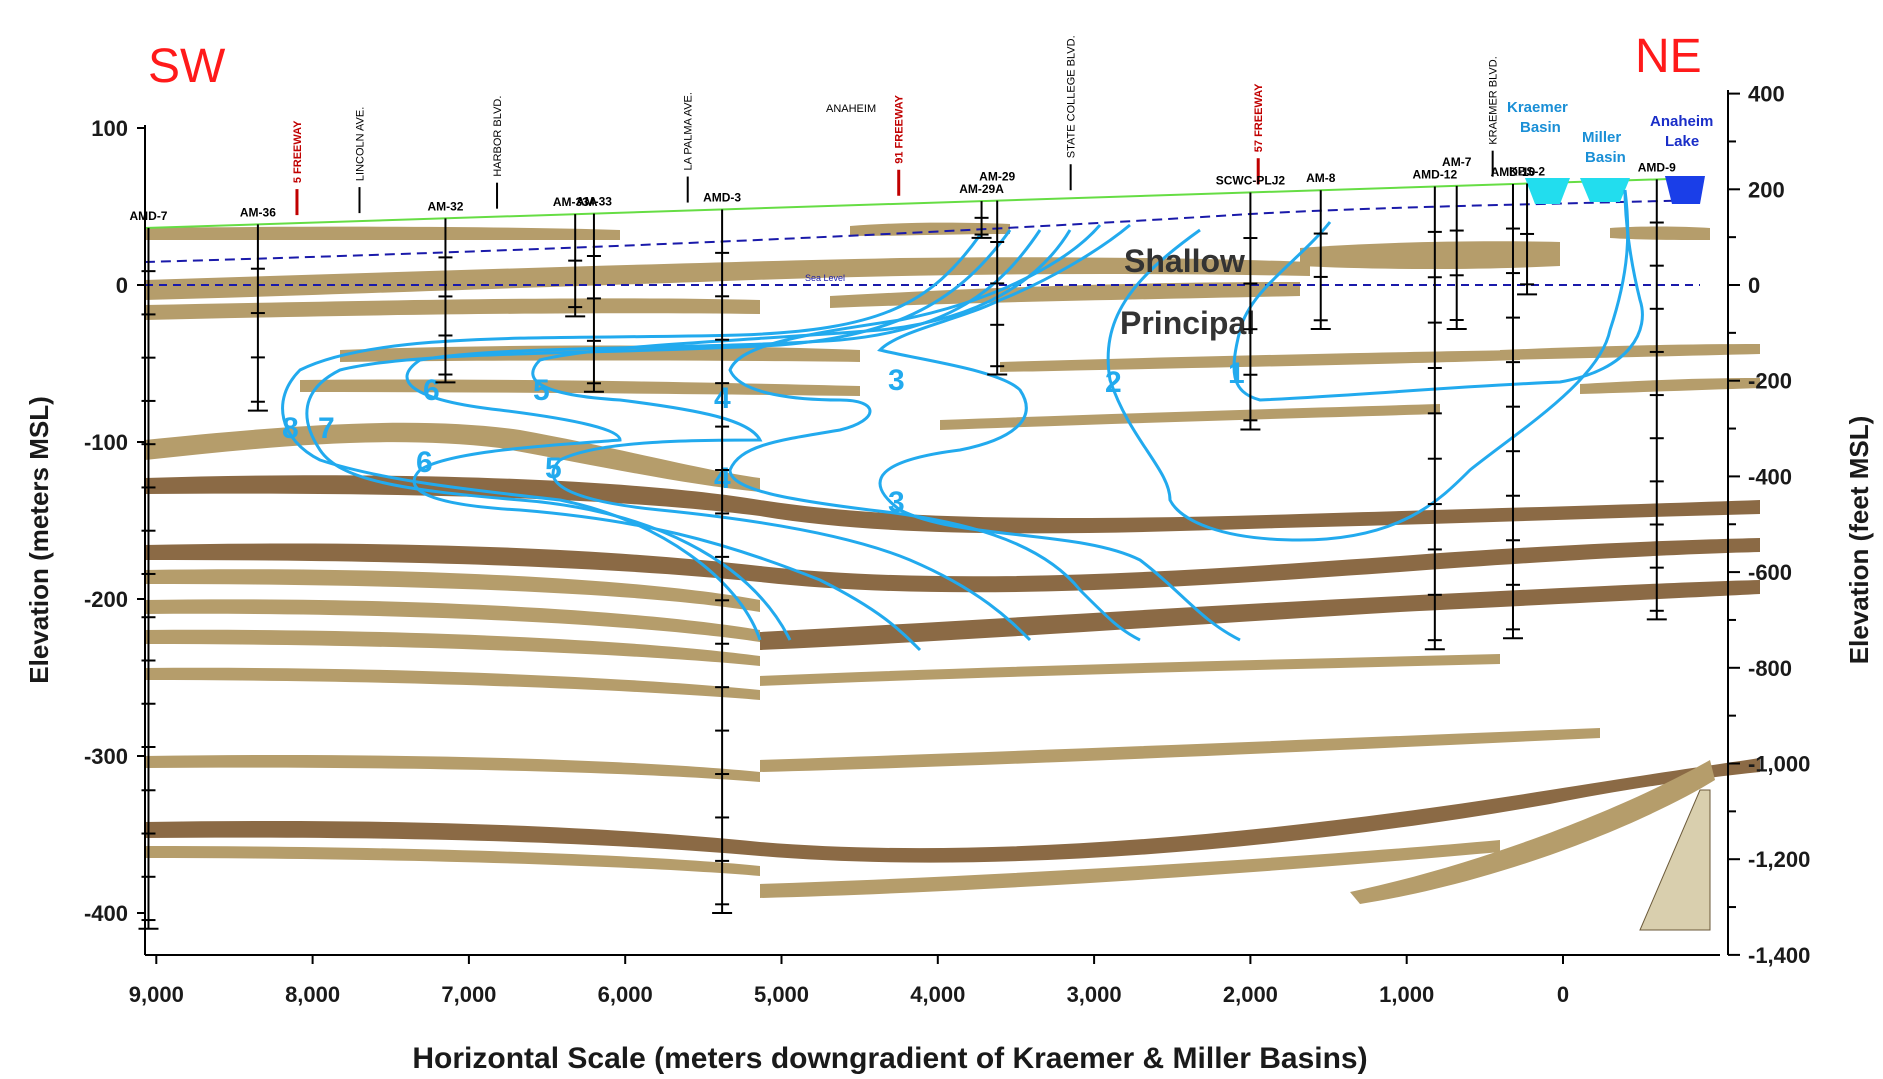  What do you see at coordinates (312, 994) in the screenshot?
I see `x-tick-label: 8,000` at bounding box center [312, 994].